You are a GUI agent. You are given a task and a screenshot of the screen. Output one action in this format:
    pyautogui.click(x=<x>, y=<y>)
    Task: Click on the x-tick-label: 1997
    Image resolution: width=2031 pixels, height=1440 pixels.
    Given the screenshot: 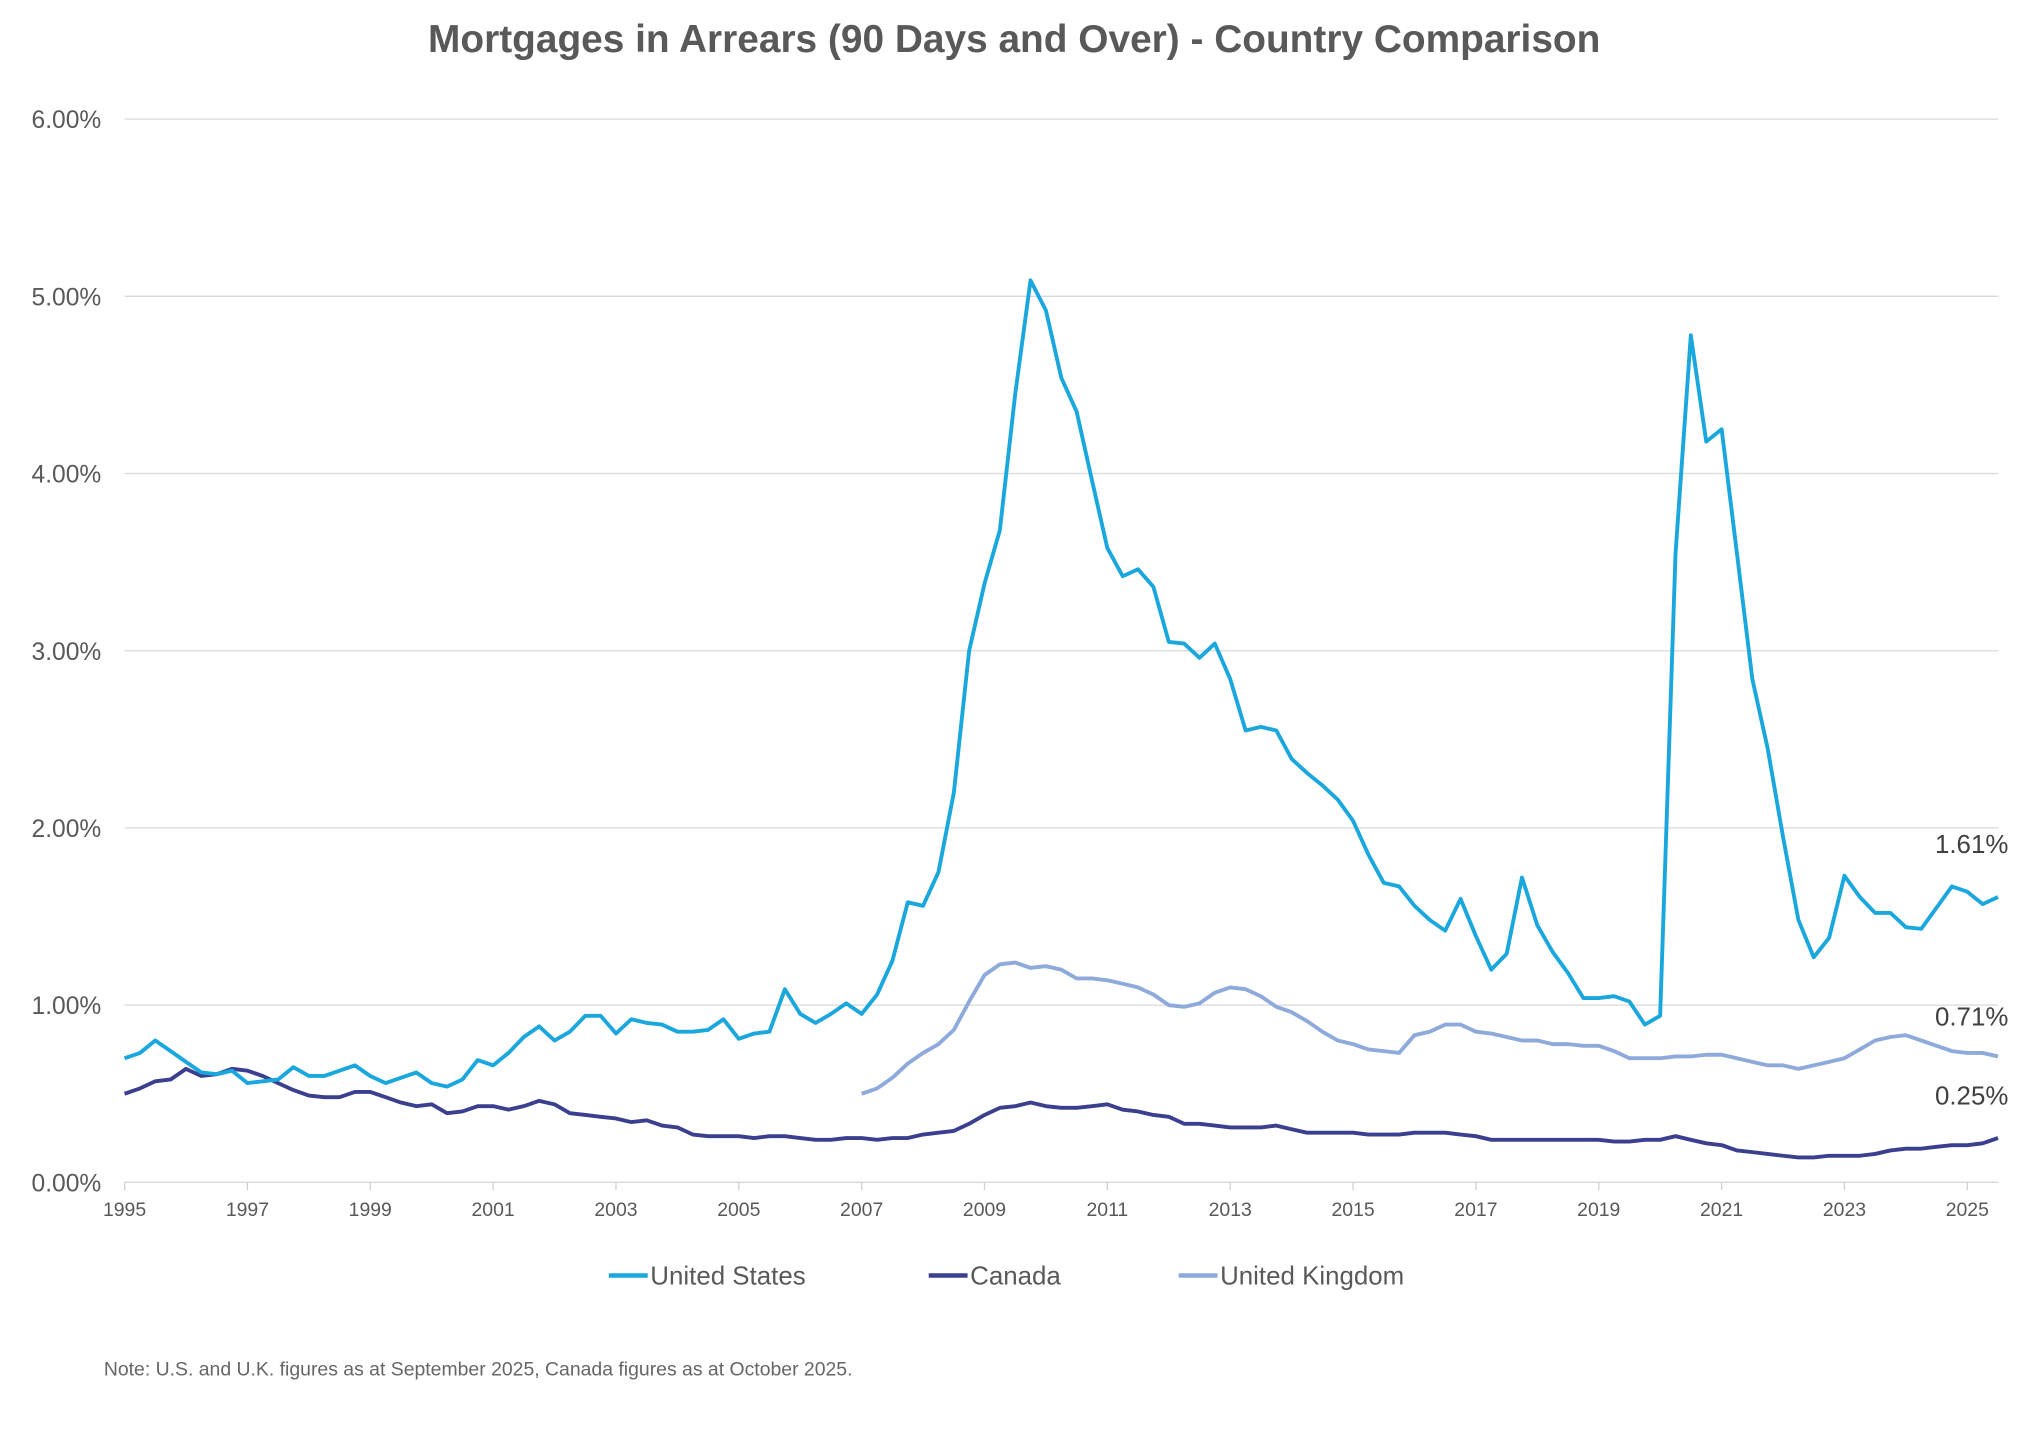 What is the action you would take?
    pyautogui.click(x=247, y=1210)
    